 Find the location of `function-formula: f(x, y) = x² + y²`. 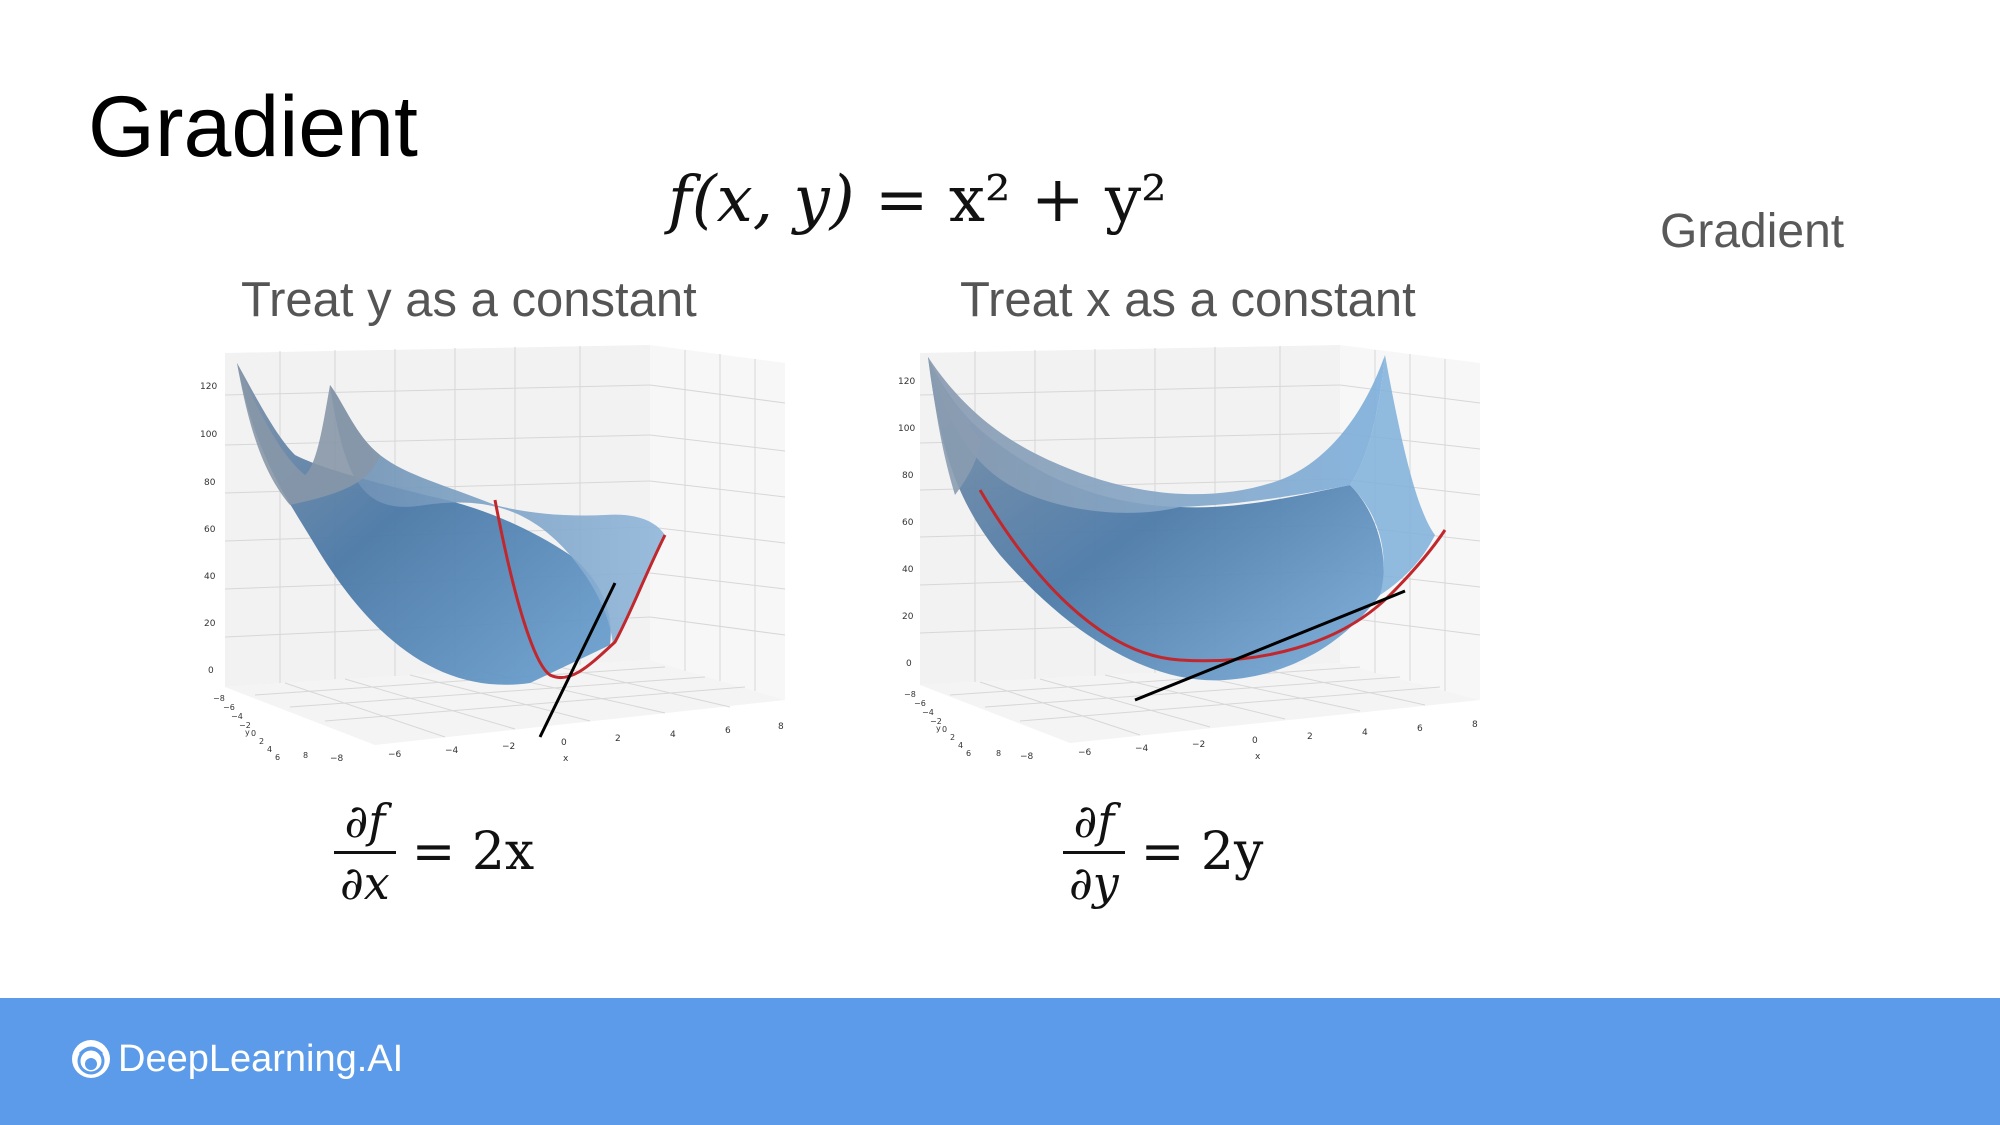

function-formula: f(x, y) = x² + y² is located at coordinates (917, 200).